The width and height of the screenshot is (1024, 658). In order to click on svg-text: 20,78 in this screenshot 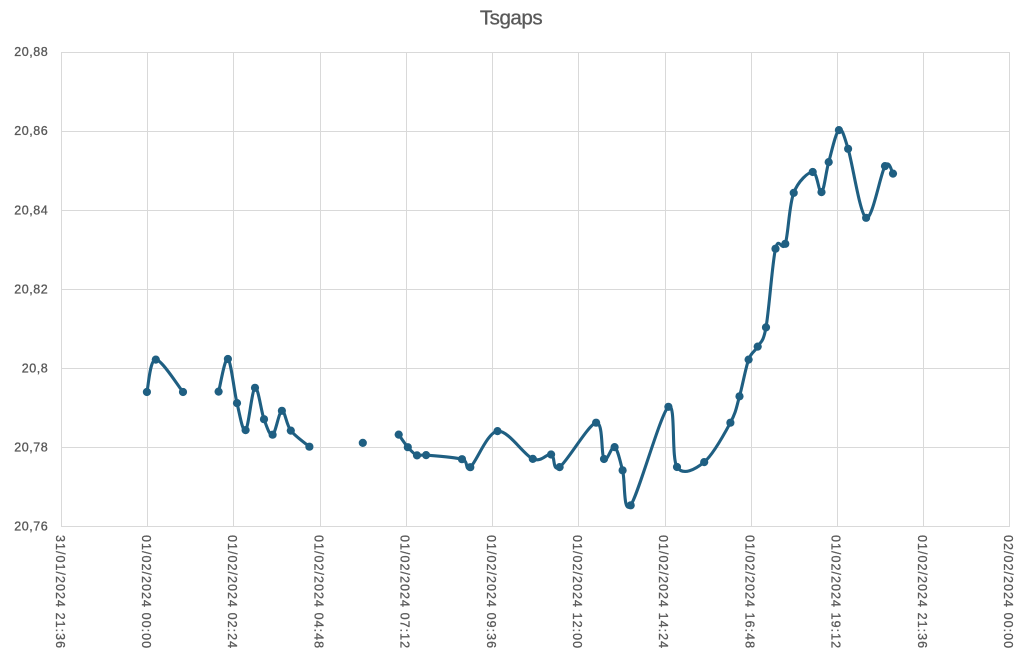, I will do `click(31, 447)`.